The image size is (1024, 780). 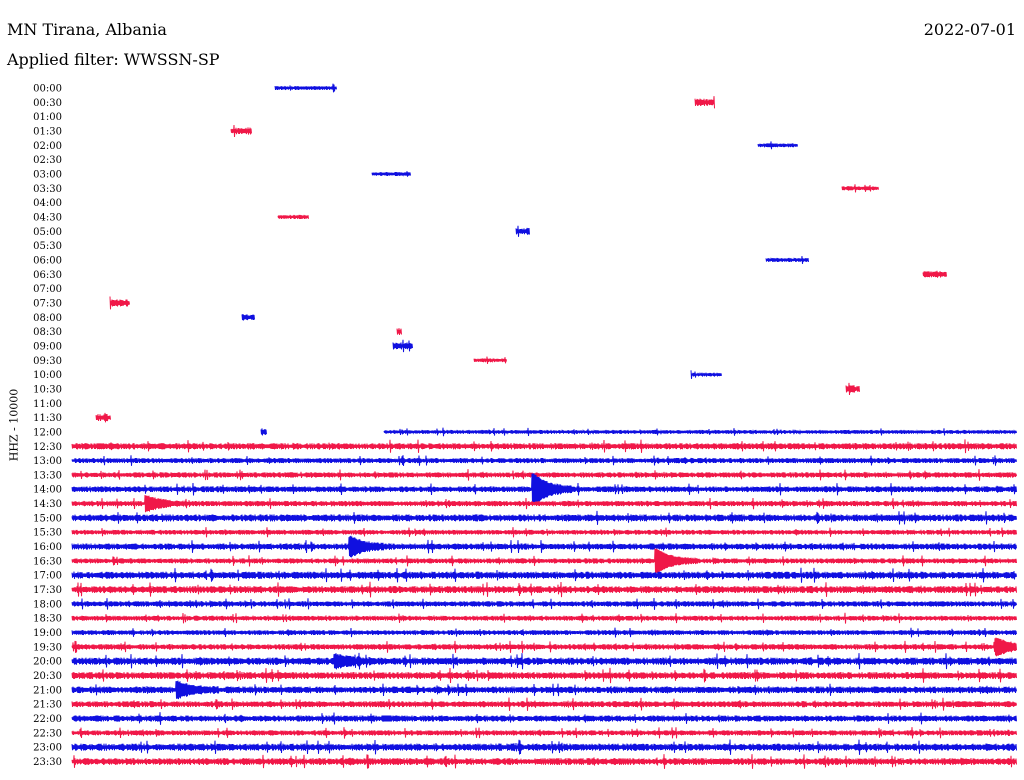 What do you see at coordinates (47, 303) in the screenshot?
I see `time-tick-0730: 07:30` at bounding box center [47, 303].